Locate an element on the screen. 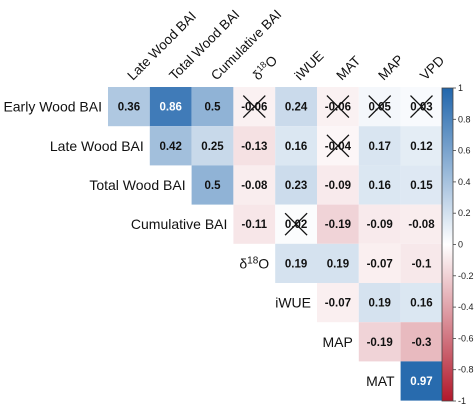  cell-value: 0.15 is located at coordinates (421, 186).